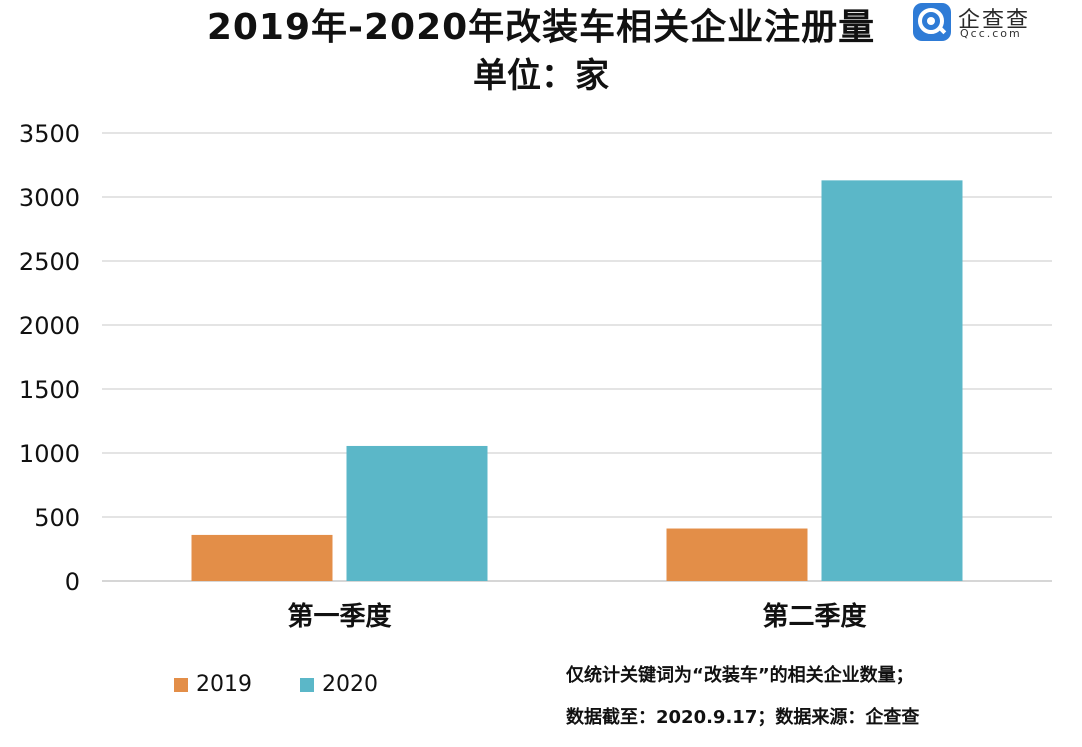 This screenshot has height=747, width=1082. I want to click on y-tick-label: 3500, so click(49, 134).